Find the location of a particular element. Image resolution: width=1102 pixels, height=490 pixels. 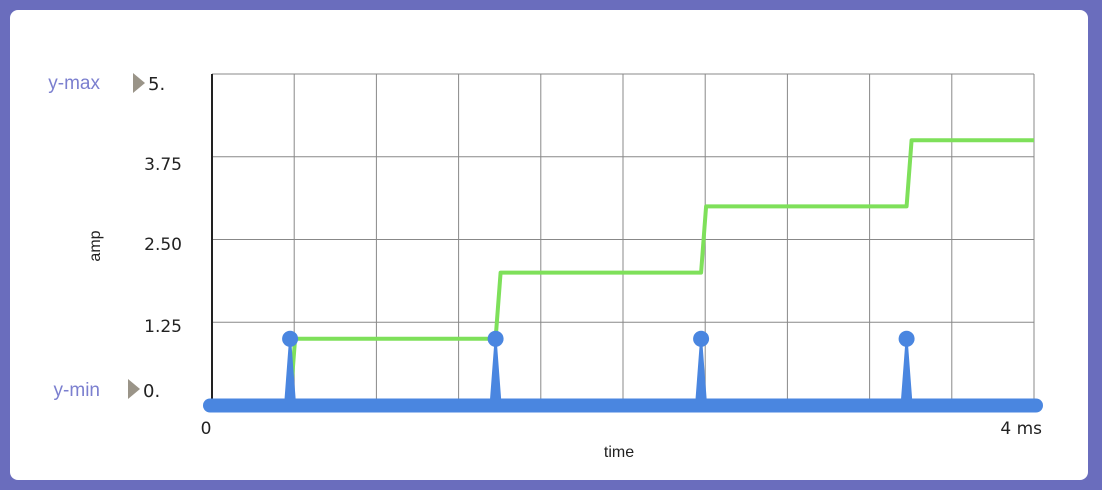

x-tick-label-end: 4 ms is located at coordinates (1021, 429).